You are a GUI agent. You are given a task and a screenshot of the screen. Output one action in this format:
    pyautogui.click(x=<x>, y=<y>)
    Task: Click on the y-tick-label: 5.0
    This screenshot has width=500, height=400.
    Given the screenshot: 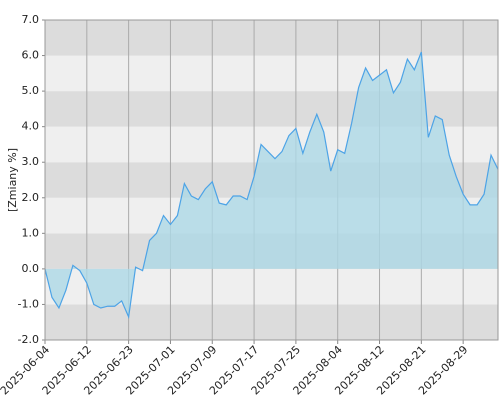 What is the action you would take?
    pyautogui.click(x=31, y=90)
    